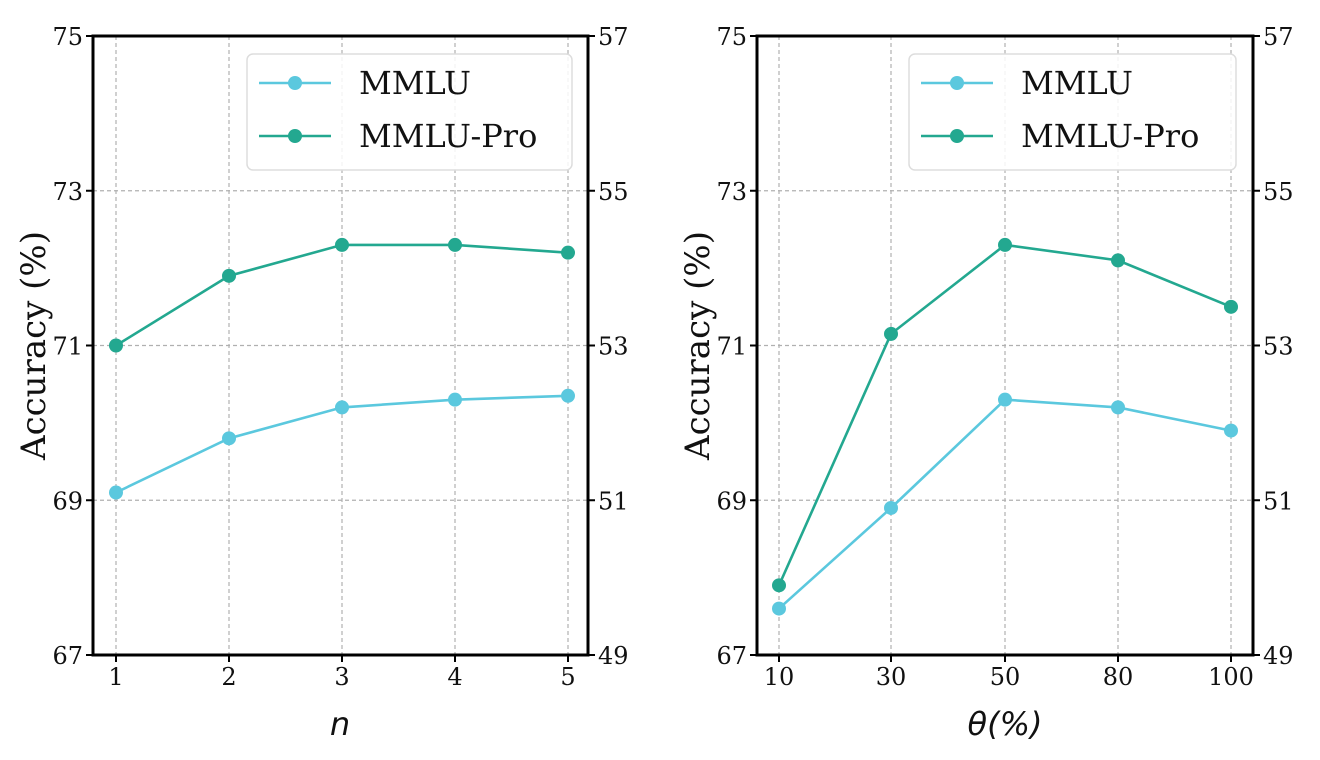 This screenshot has width=1320, height=760. I want to click on series-mmlu-pro, so click(342, 295).